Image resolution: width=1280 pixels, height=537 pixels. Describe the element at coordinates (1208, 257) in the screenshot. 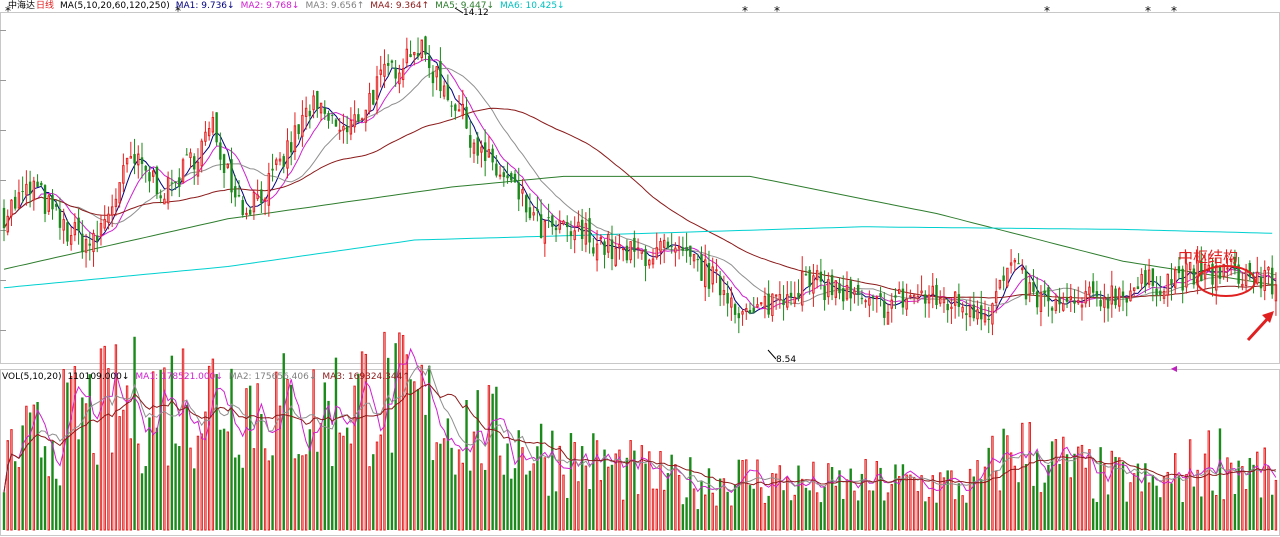

I see `zhongshu-annotation: 中枢结构` at that location.